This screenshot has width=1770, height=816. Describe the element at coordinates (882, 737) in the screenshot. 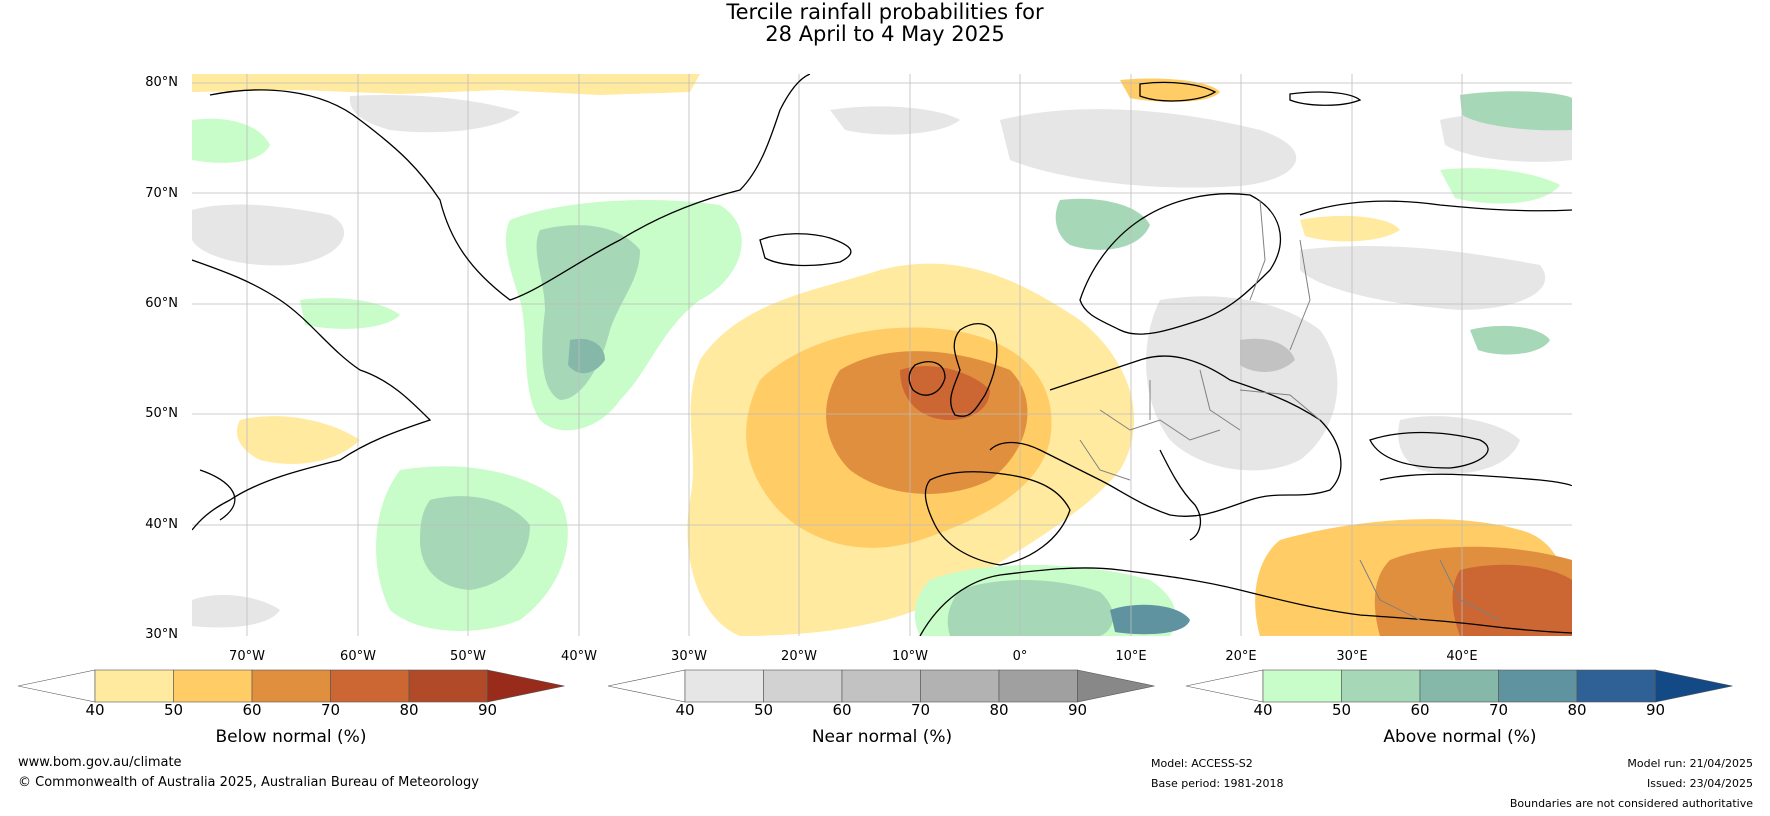

I see `colorbar-label-near-normal: Near normal (%)` at that location.